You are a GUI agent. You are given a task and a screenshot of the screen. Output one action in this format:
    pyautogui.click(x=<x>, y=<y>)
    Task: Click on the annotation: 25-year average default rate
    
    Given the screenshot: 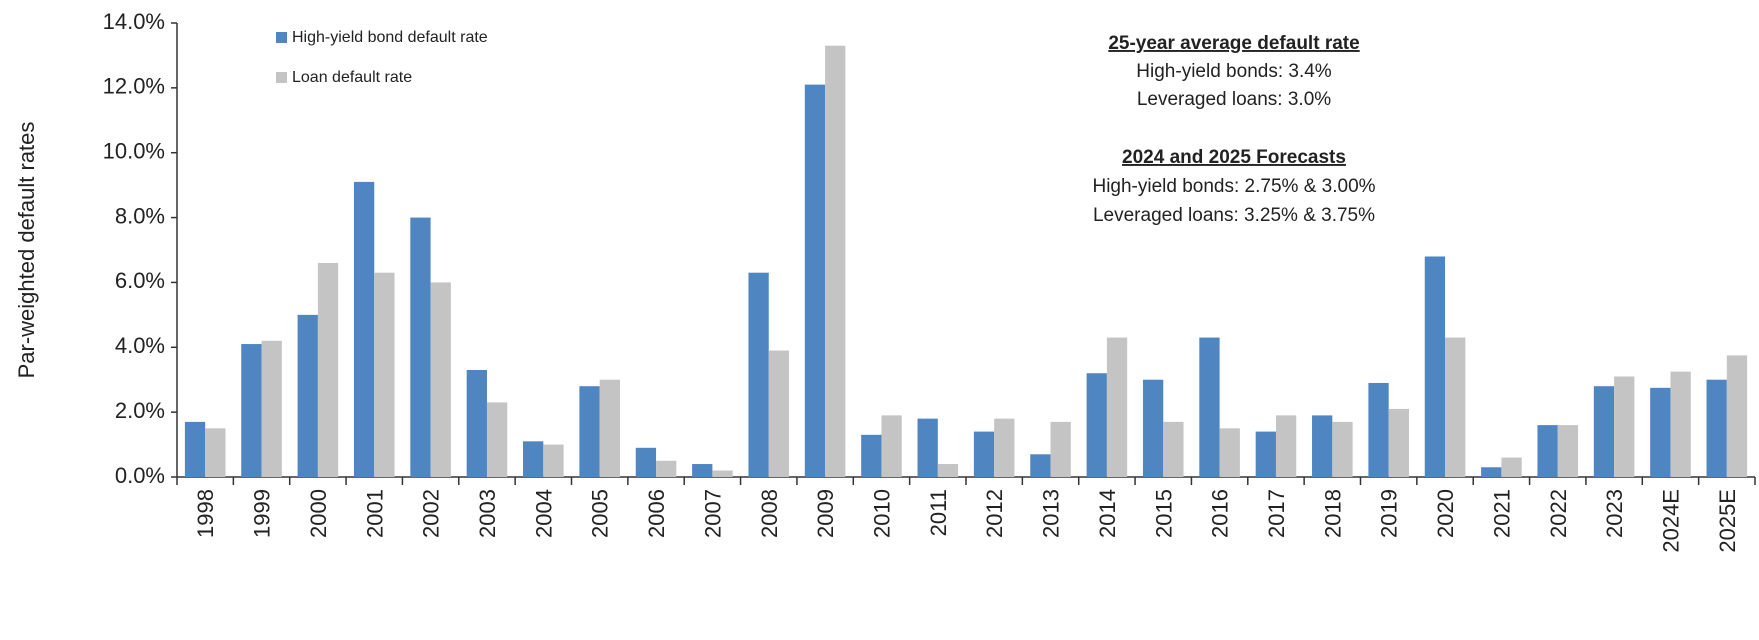 What is the action you would take?
    pyautogui.click(x=1233, y=43)
    